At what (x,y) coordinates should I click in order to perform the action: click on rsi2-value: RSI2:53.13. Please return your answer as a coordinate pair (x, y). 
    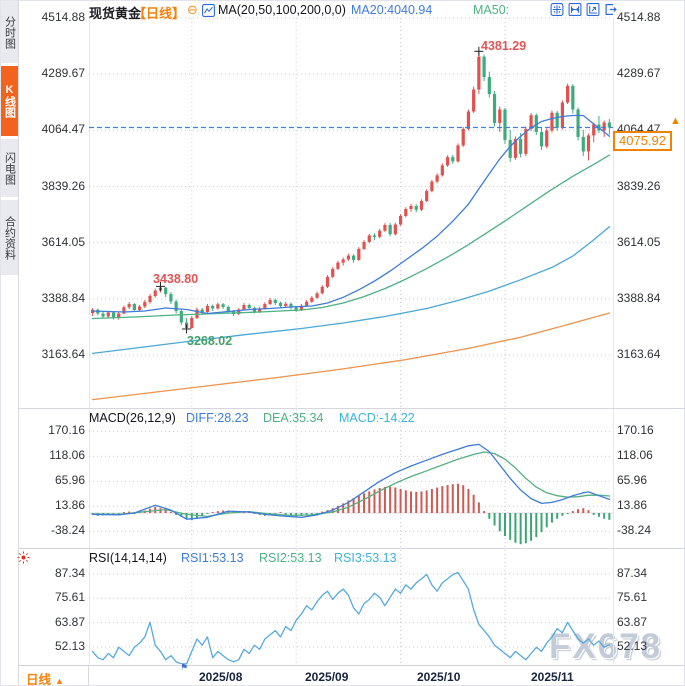
    Looking at the image, I should click on (290, 558).